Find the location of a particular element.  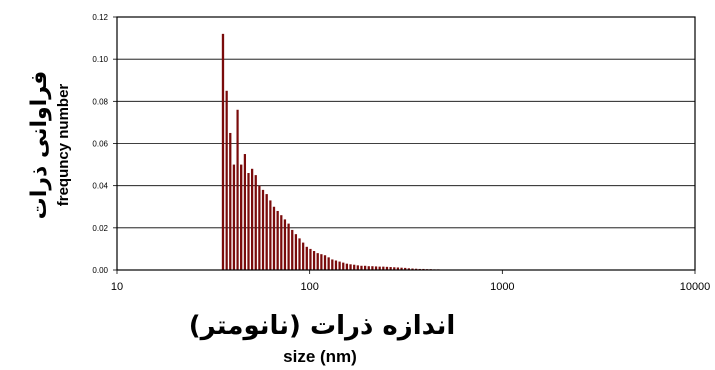

y-axis-label-fa: فراوانی ذرات is located at coordinates (39, 145).